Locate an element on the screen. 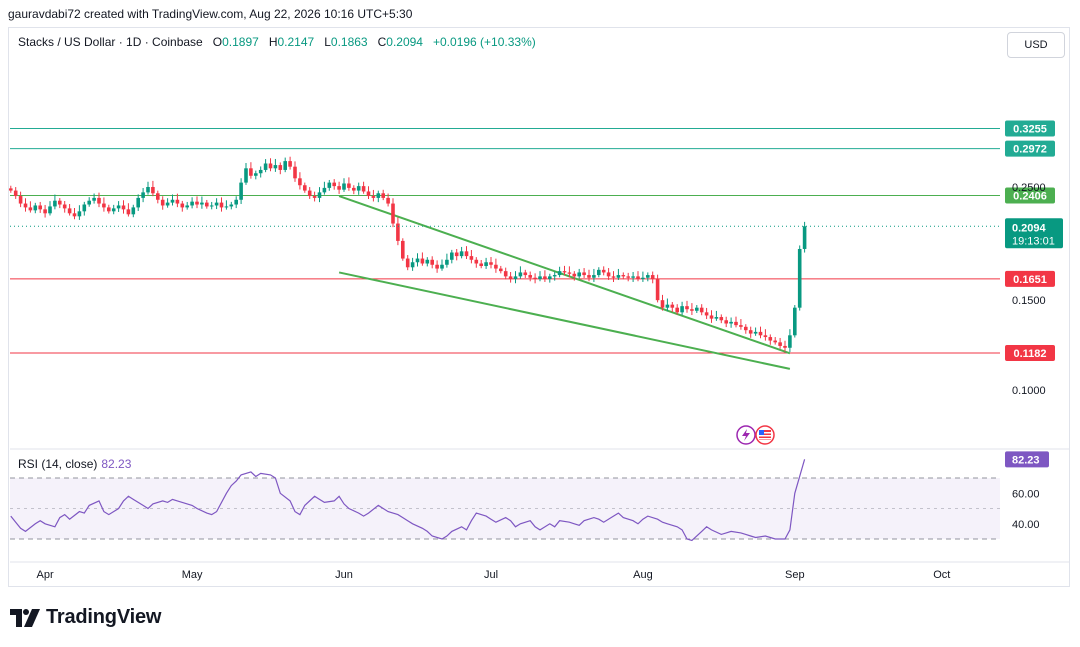 The height and width of the screenshot is (647, 1080). rsi-legend: RSI (14, close) 82.23 is located at coordinates (74, 464).